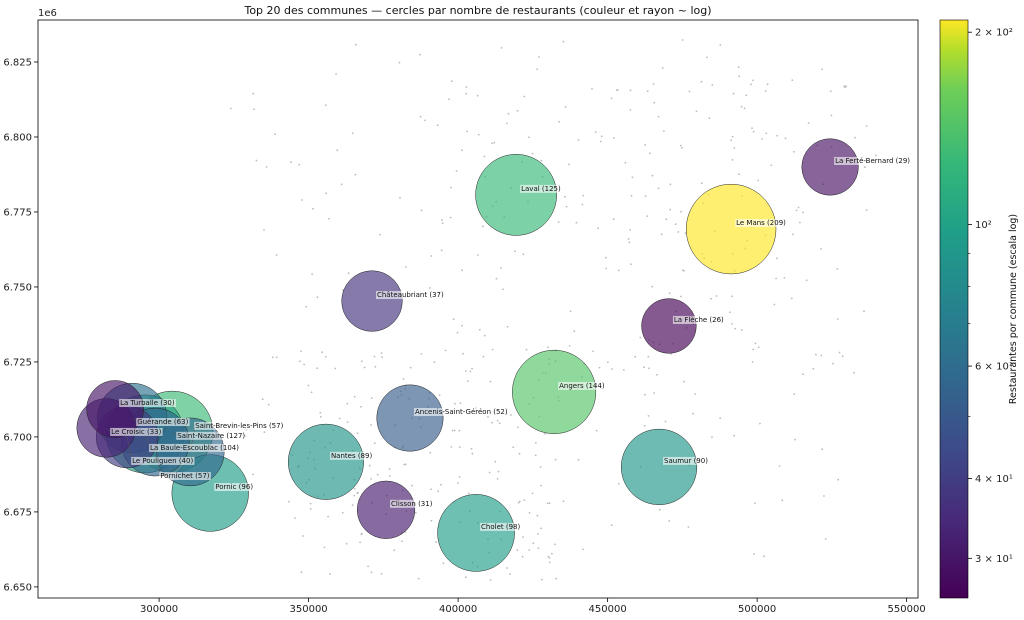 Image resolution: width=1024 pixels, height=620 pixels. I want to click on colorbar-tick-label: 6 × 10¹, so click(994, 367).